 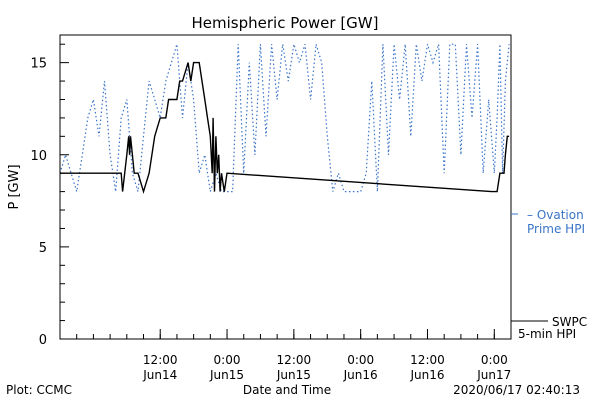 I want to click on y-tick-label: 5, so click(x=43, y=248).